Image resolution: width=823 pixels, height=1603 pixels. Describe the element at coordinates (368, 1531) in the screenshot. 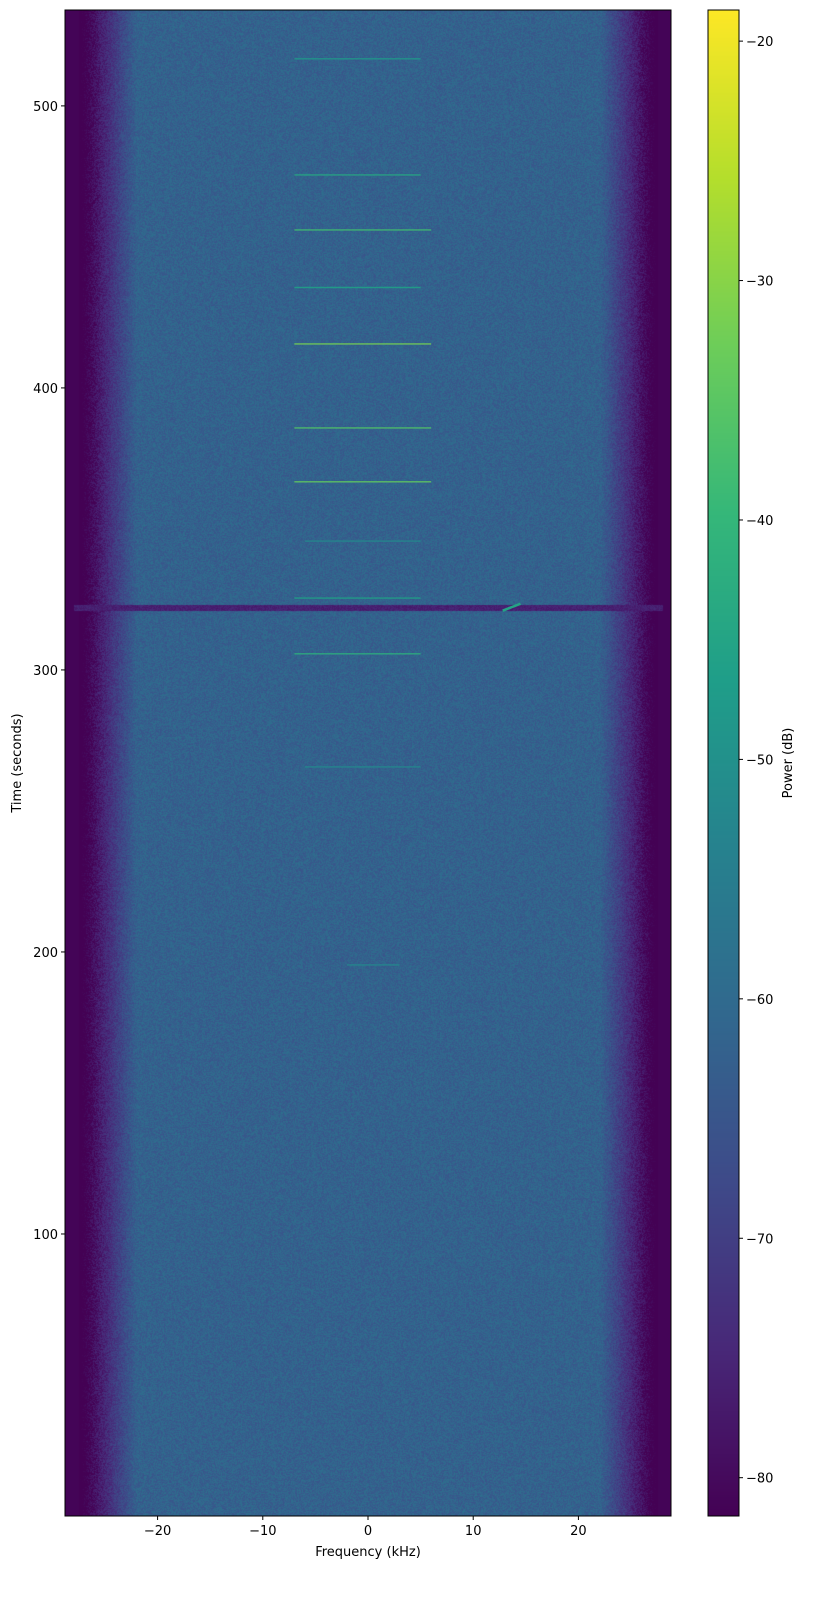

I see `x-tick-label: 0` at that location.